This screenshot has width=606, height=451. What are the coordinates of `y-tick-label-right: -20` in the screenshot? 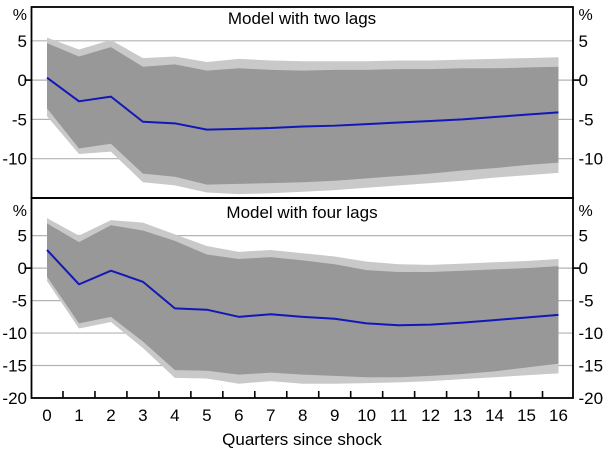 It's located at (591, 398).